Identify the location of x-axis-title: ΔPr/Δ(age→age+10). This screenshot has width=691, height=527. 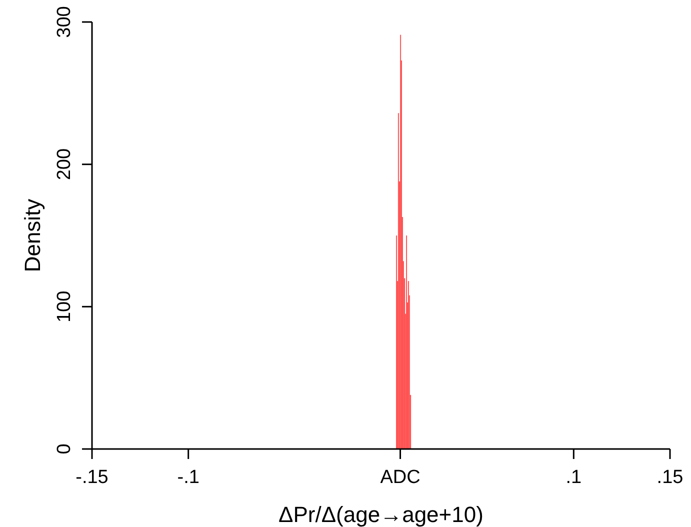
(381, 514).